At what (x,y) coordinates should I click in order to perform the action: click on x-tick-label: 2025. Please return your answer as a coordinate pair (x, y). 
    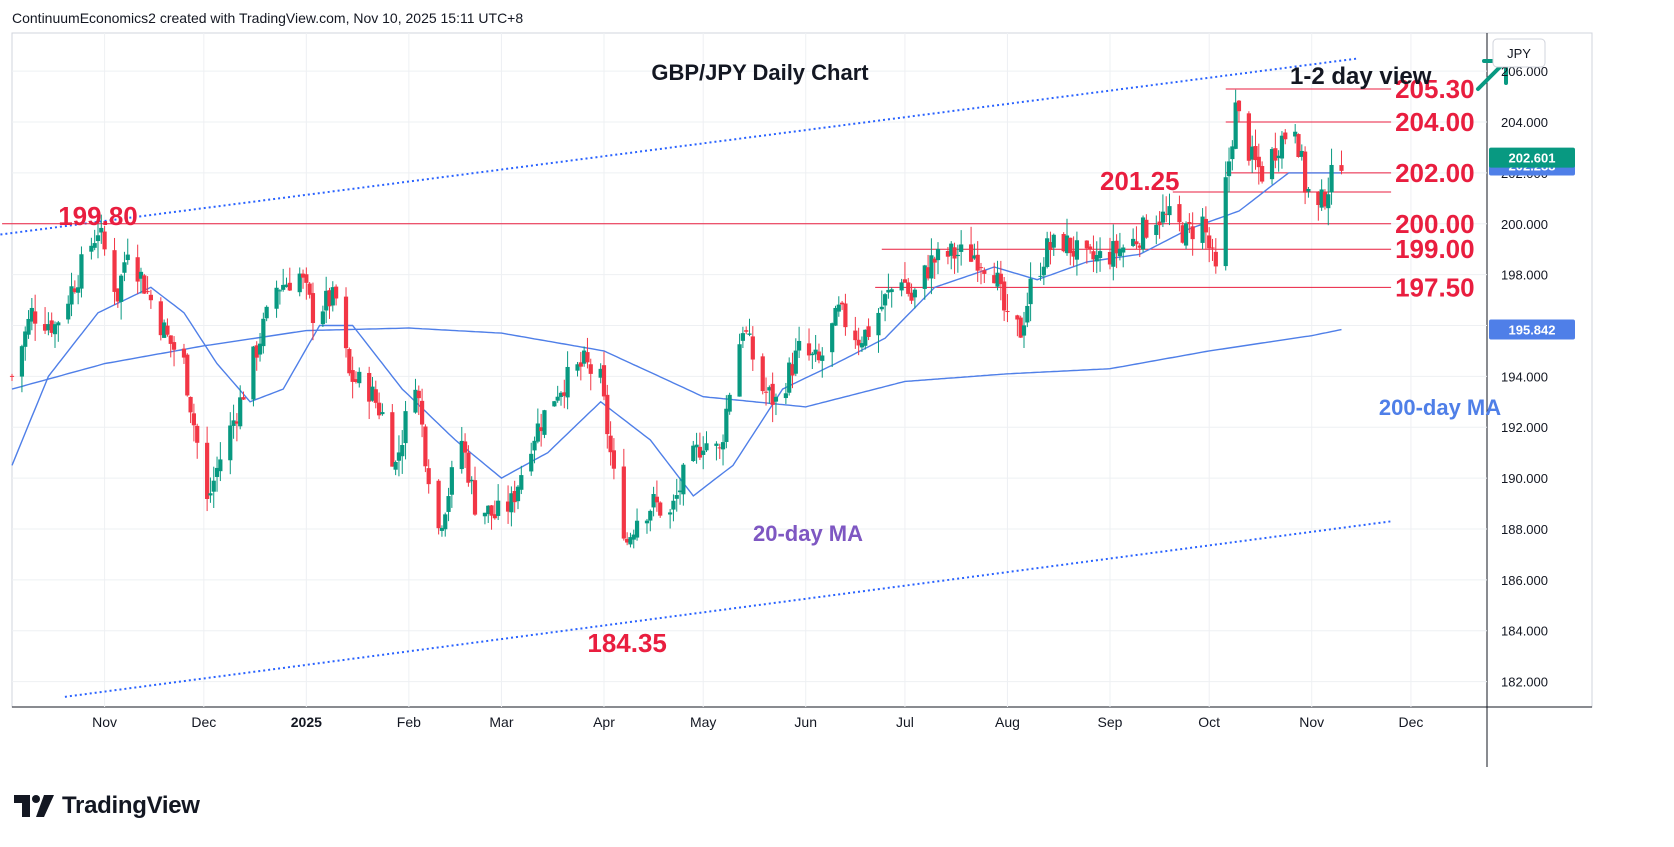
    Looking at the image, I should click on (306, 722).